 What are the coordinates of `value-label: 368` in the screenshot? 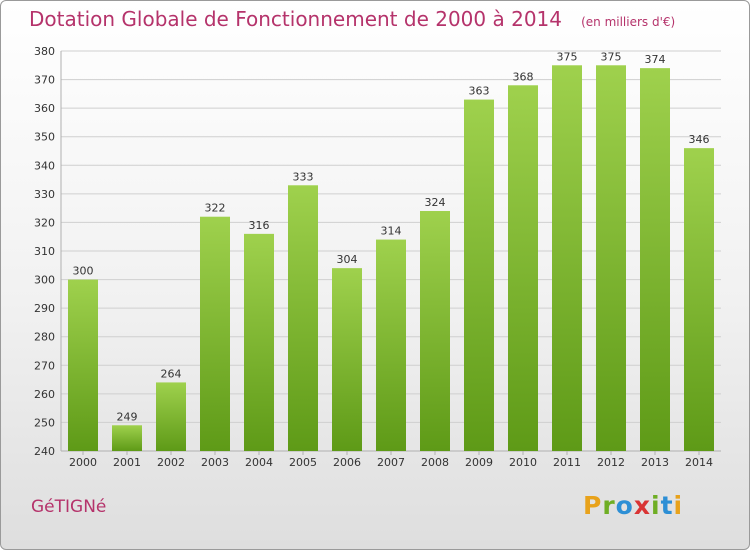 It's located at (523, 76).